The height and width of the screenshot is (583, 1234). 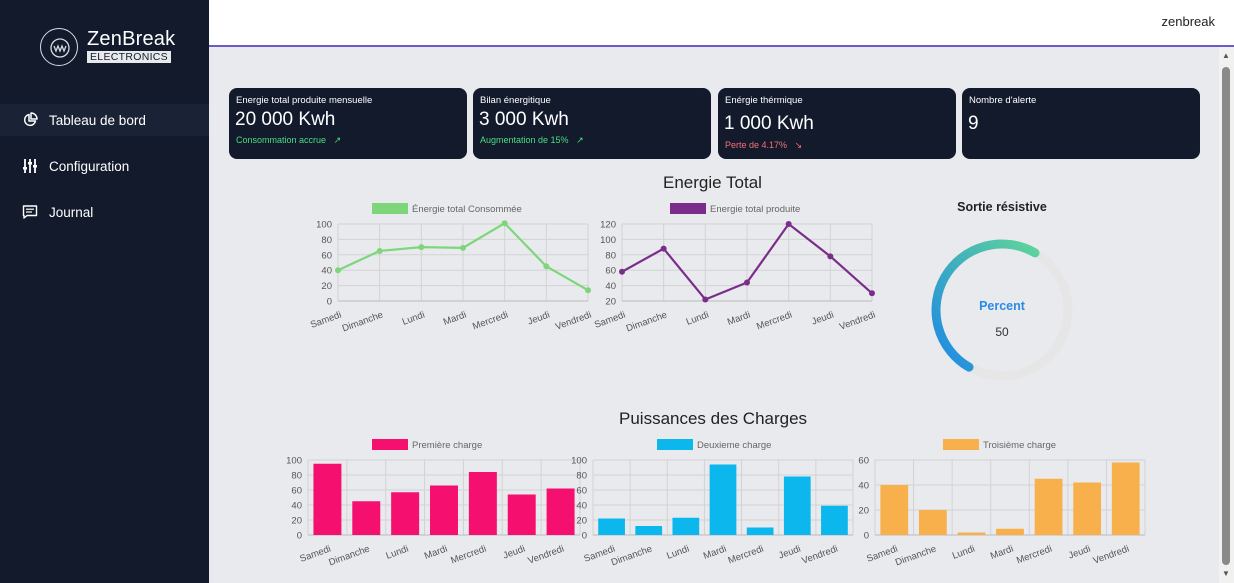 What do you see at coordinates (1002, 207) in the screenshot?
I see `gauge-title: Sortie résistive` at bounding box center [1002, 207].